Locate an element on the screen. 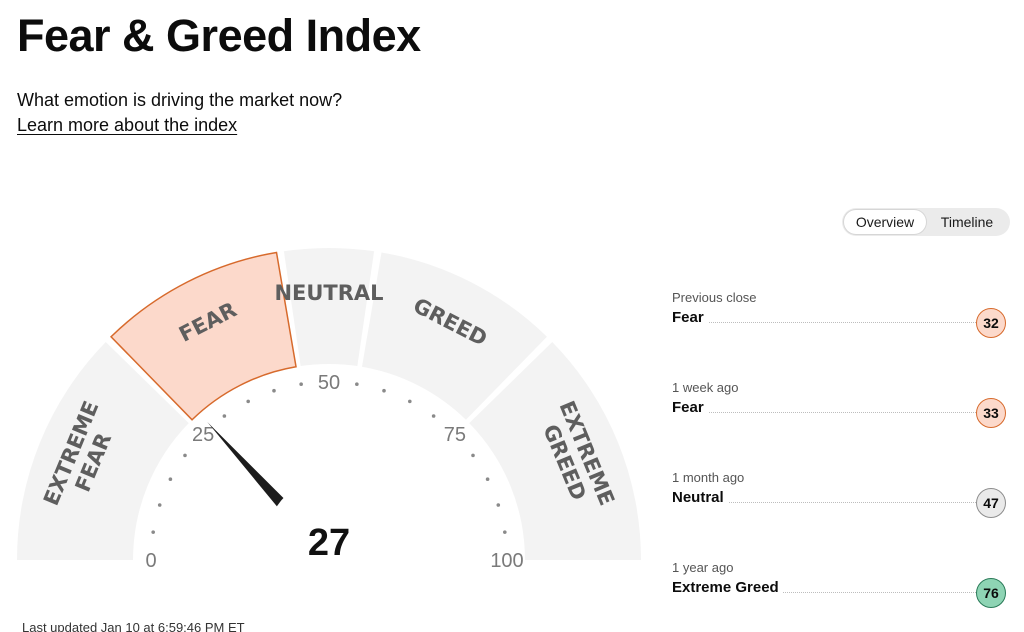  history-value-badge: 32 is located at coordinates (991, 323).